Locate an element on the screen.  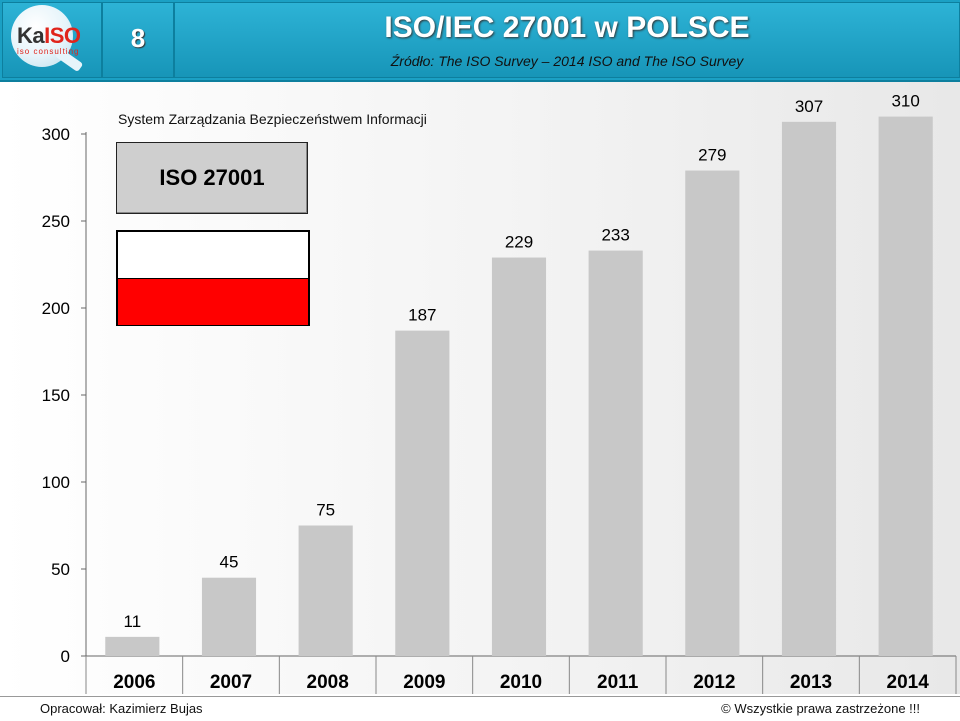
footer-copyright: © Wszystkie prawa zastrzeżone !!! is located at coordinates (820, 708).